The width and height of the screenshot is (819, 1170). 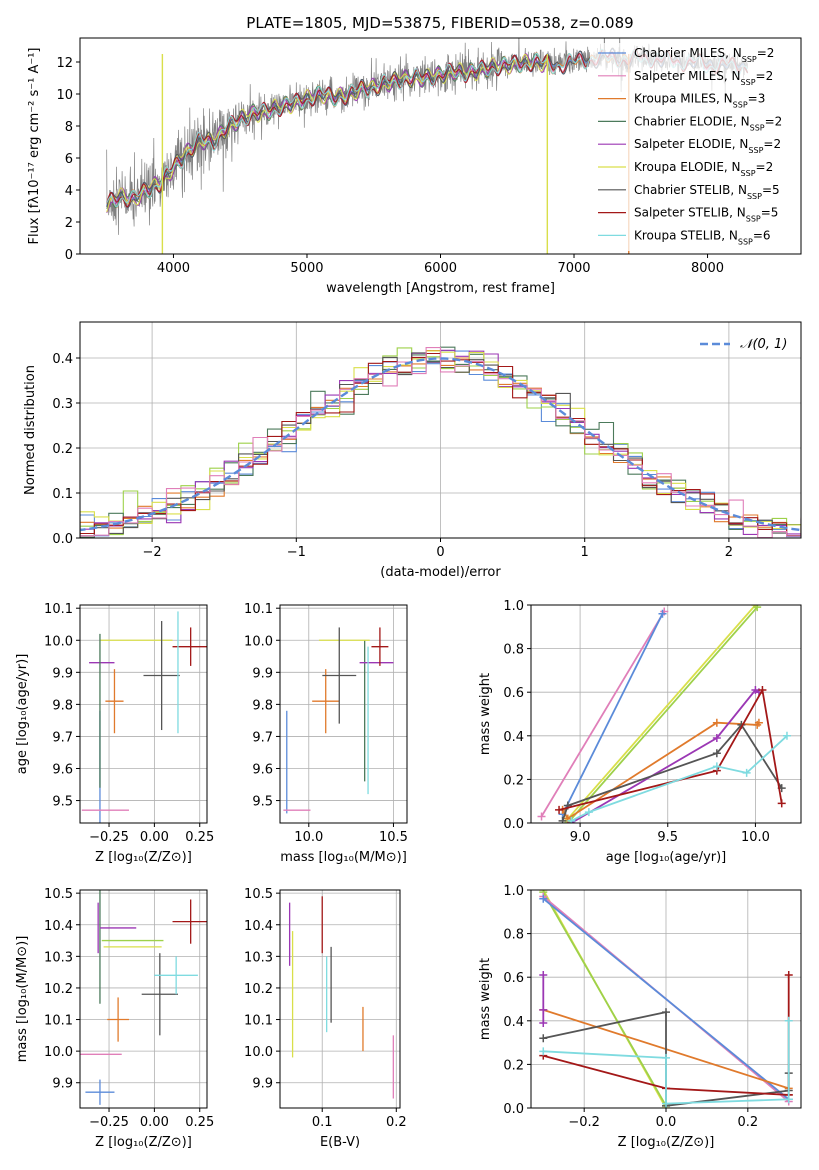 What do you see at coordinates (667, 837) in the screenshot?
I see `x-tick-label: 9.5` at bounding box center [667, 837].